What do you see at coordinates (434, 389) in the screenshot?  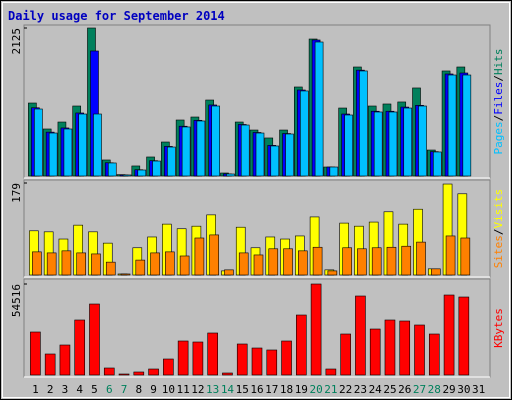 I see `x-tick-label: 28` at bounding box center [434, 389].